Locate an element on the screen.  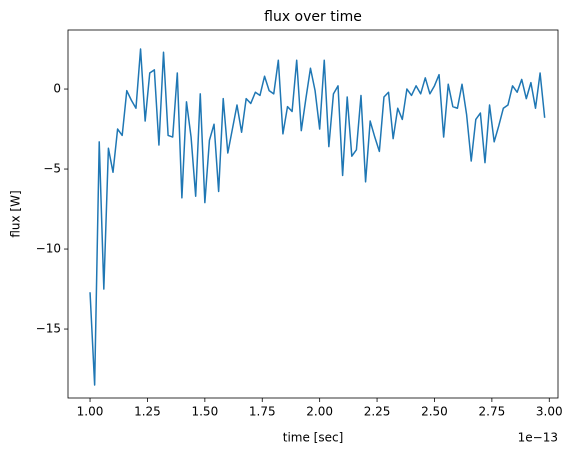
x-axis-label: time [sec] is located at coordinates (313, 438).